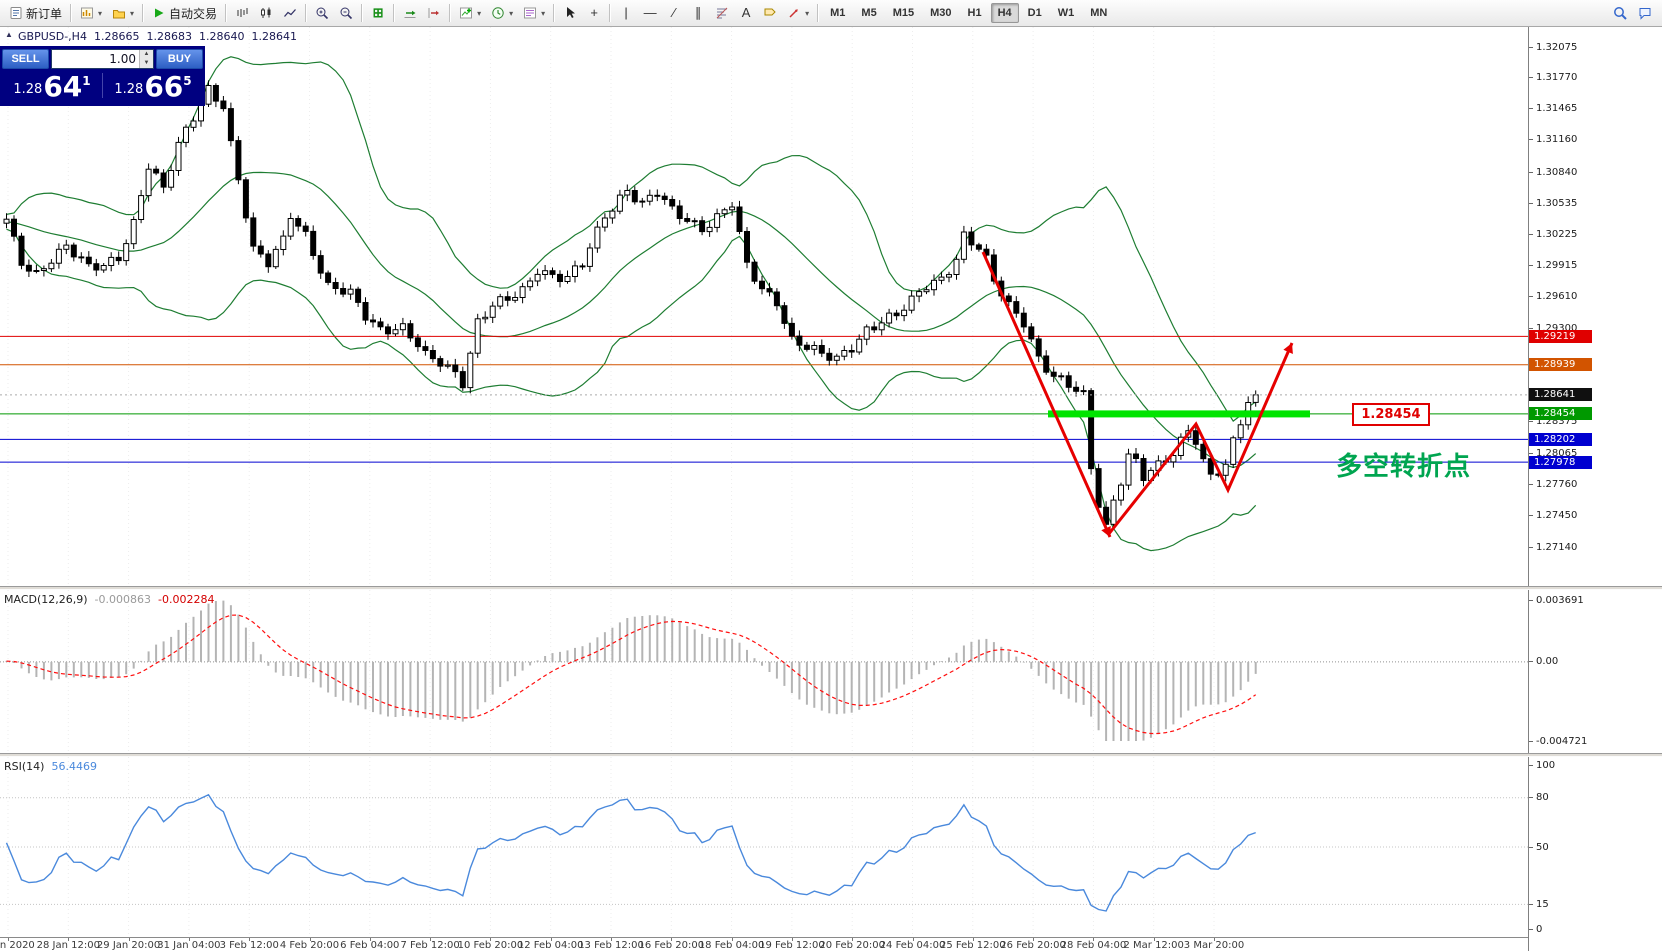 This screenshot has width=1662, height=951. What do you see at coordinates (502, 13) in the screenshot?
I see `periods-button: ▾` at bounding box center [502, 13].